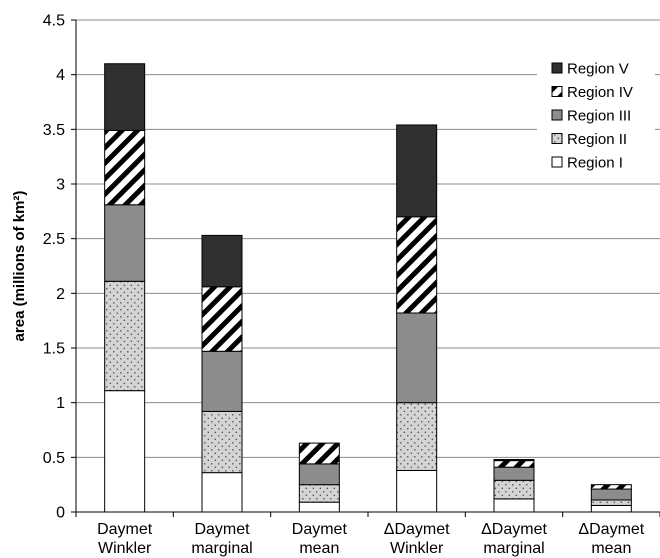 The image size is (660, 558). Describe the element at coordinates (60, 513) in the screenshot. I see `y-tick-label: 0` at that location.